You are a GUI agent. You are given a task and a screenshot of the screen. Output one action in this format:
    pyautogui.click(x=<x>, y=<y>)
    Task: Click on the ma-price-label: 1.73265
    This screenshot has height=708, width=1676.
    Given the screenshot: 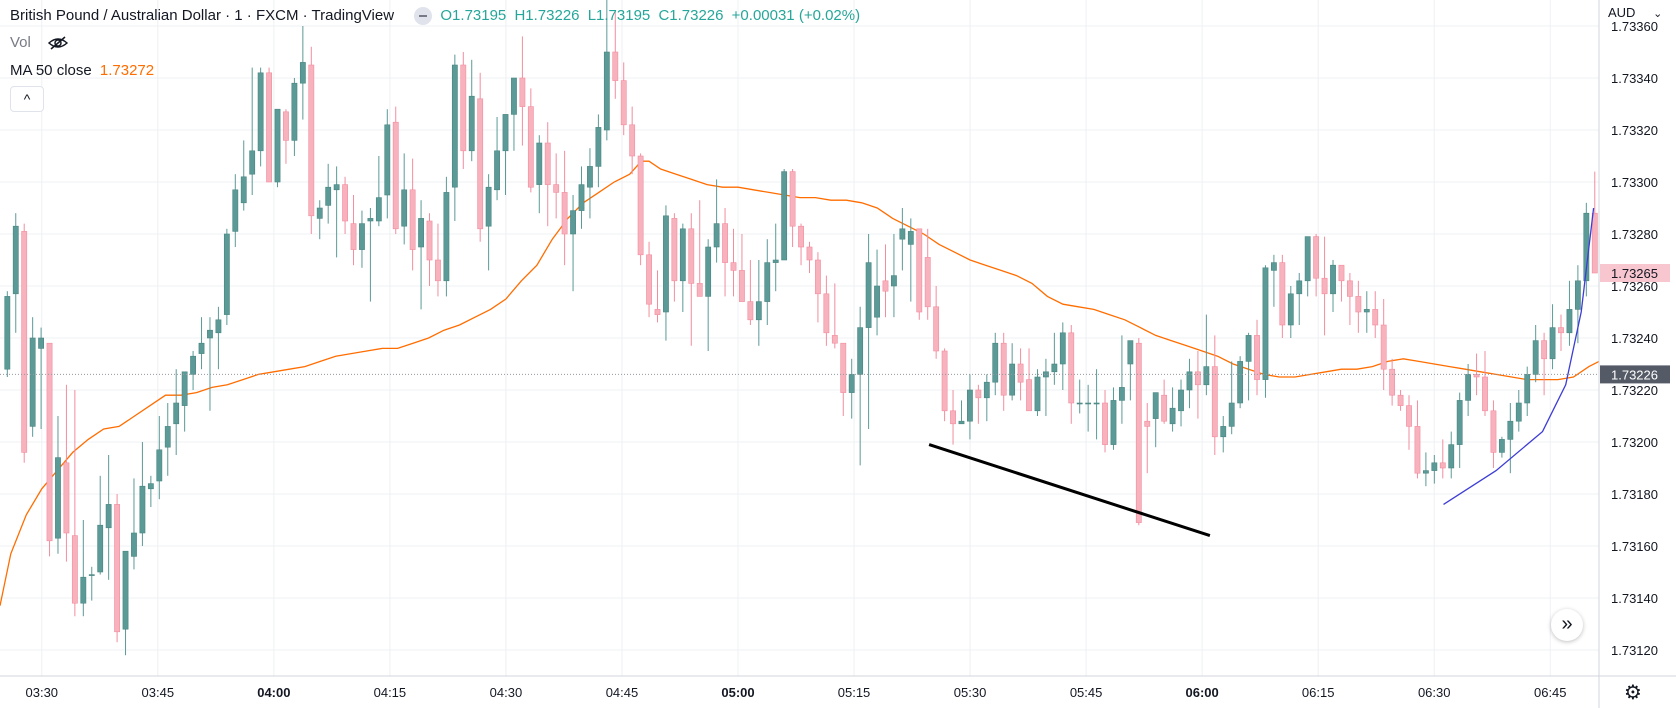 What is the action you would take?
    pyautogui.click(x=1634, y=273)
    